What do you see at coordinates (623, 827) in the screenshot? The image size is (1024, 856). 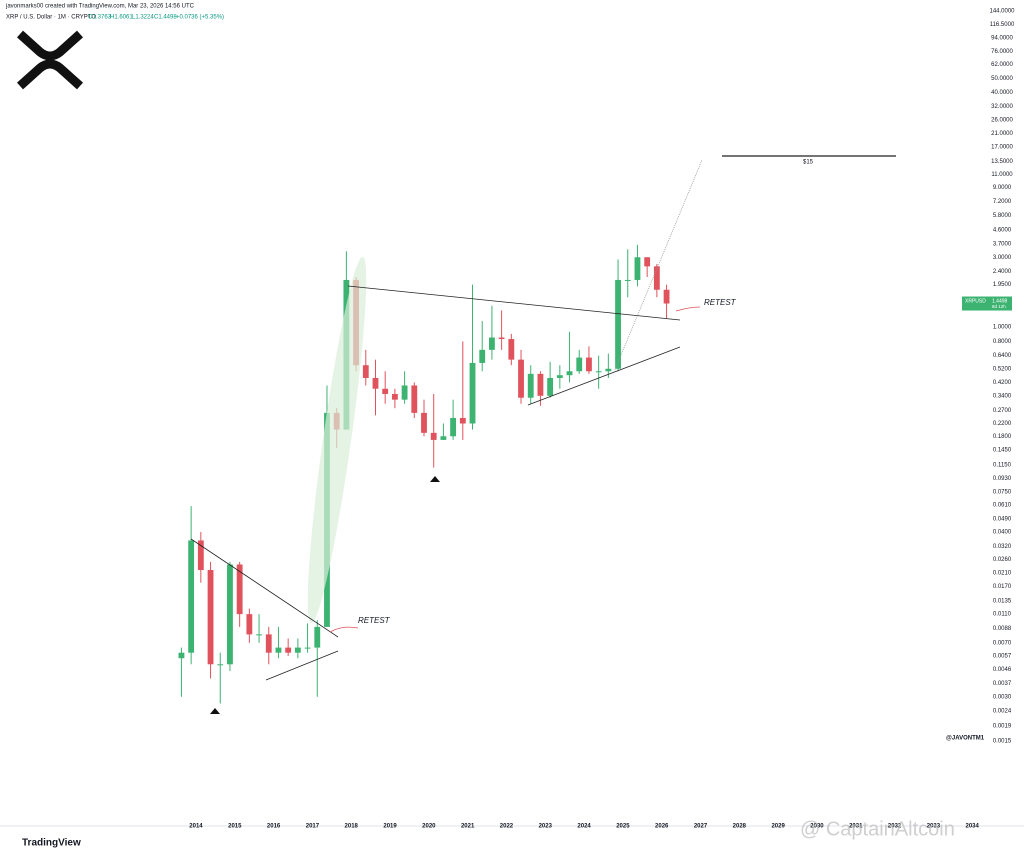 I see `x-tick-label: 2025` at bounding box center [623, 827].